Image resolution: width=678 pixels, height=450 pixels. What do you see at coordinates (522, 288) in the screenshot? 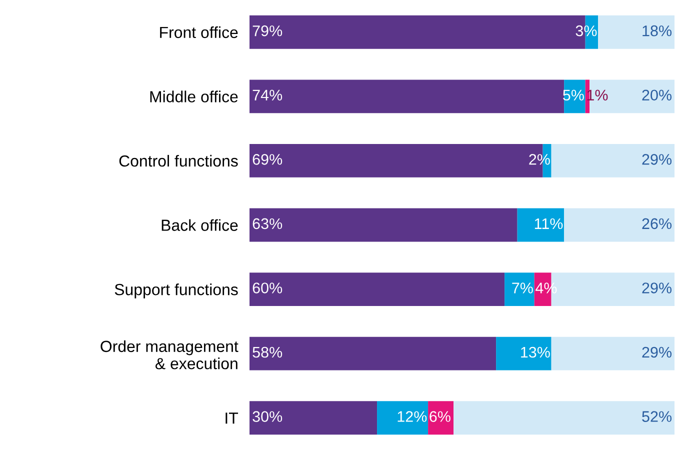
I see `data-label: 7%` at bounding box center [522, 288].